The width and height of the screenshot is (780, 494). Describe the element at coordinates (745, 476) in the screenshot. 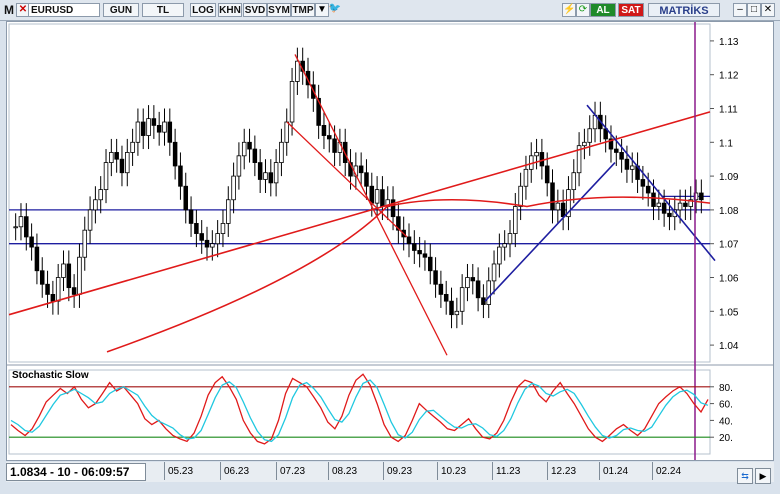

I see `chart-navigator-icon: ⇆` at that location.